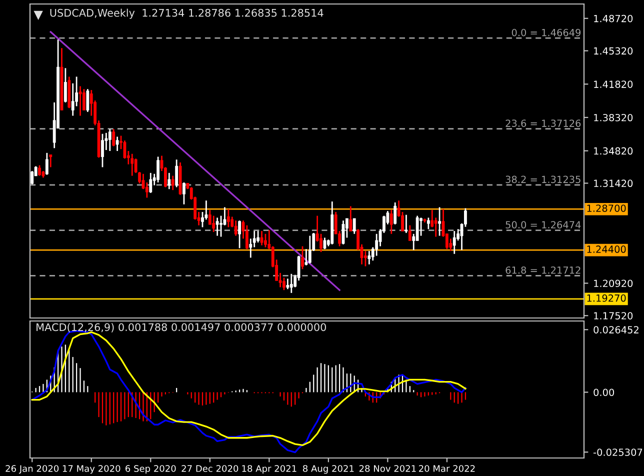 The height and width of the screenshot is (476, 644). What do you see at coordinates (91, 469) in the screenshot?
I see `x-tick-label: 17 May 2020` at bounding box center [91, 469].